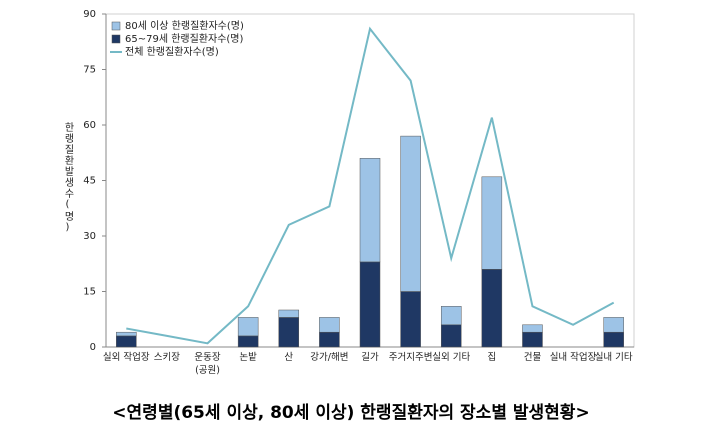 The width and height of the screenshot is (702, 435). I want to click on x-tick-label: 실외 기타, so click(451, 357).